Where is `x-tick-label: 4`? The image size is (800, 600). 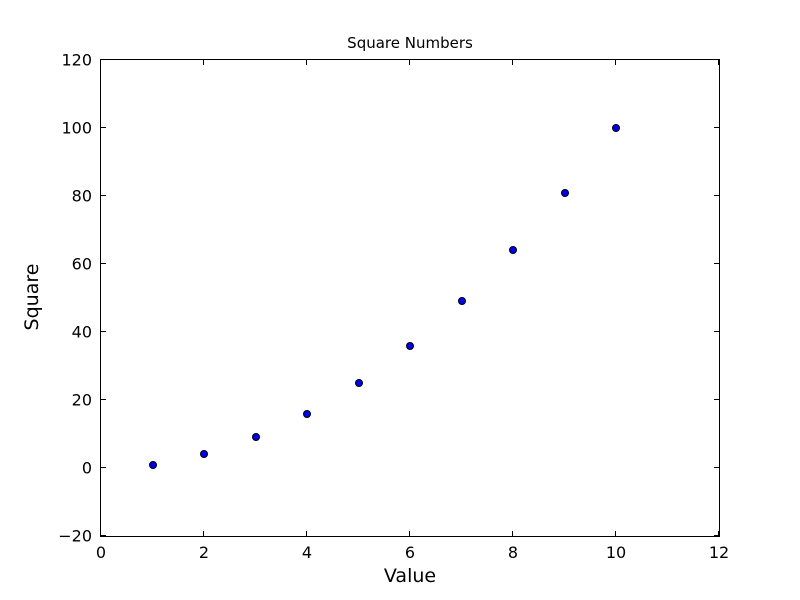
x-tick-label: 4 is located at coordinates (307, 552).